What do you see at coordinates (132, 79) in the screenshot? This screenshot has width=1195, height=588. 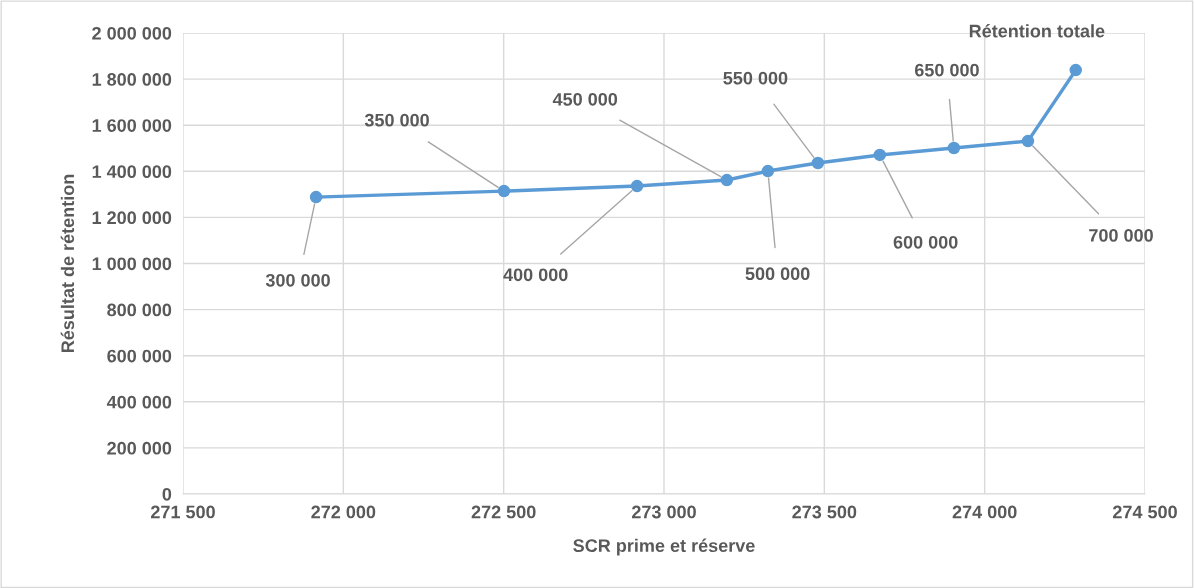 I see `y-tick-label: 1 800 000` at bounding box center [132, 79].